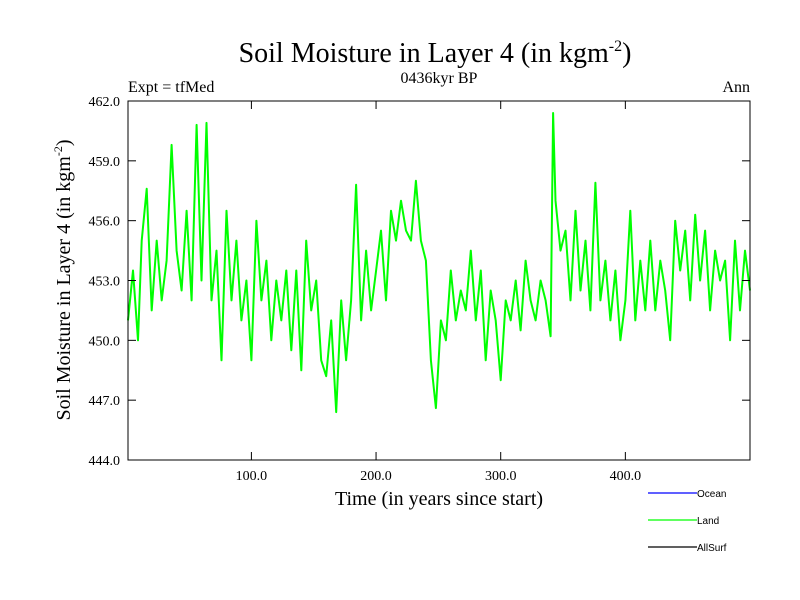  Describe the element at coordinates (105, 102) in the screenshot. I see `y-tick-label: 462.0` at that location.